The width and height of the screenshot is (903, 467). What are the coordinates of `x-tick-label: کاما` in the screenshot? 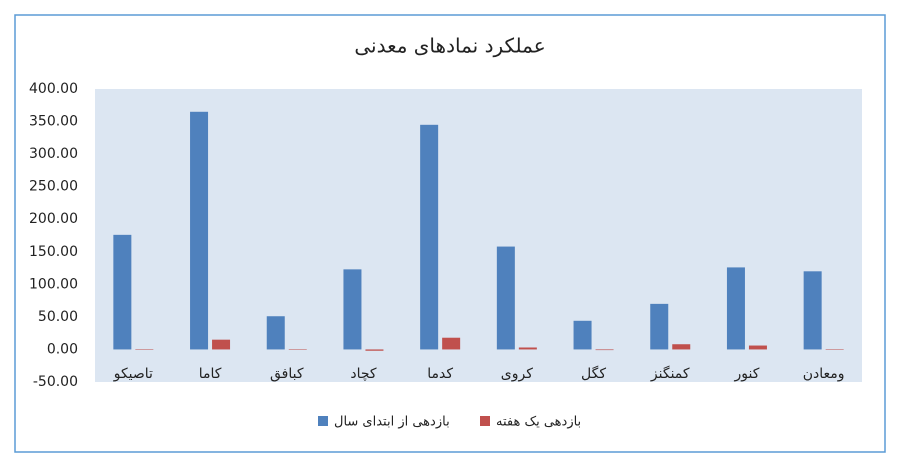 It's located at (210, 374).